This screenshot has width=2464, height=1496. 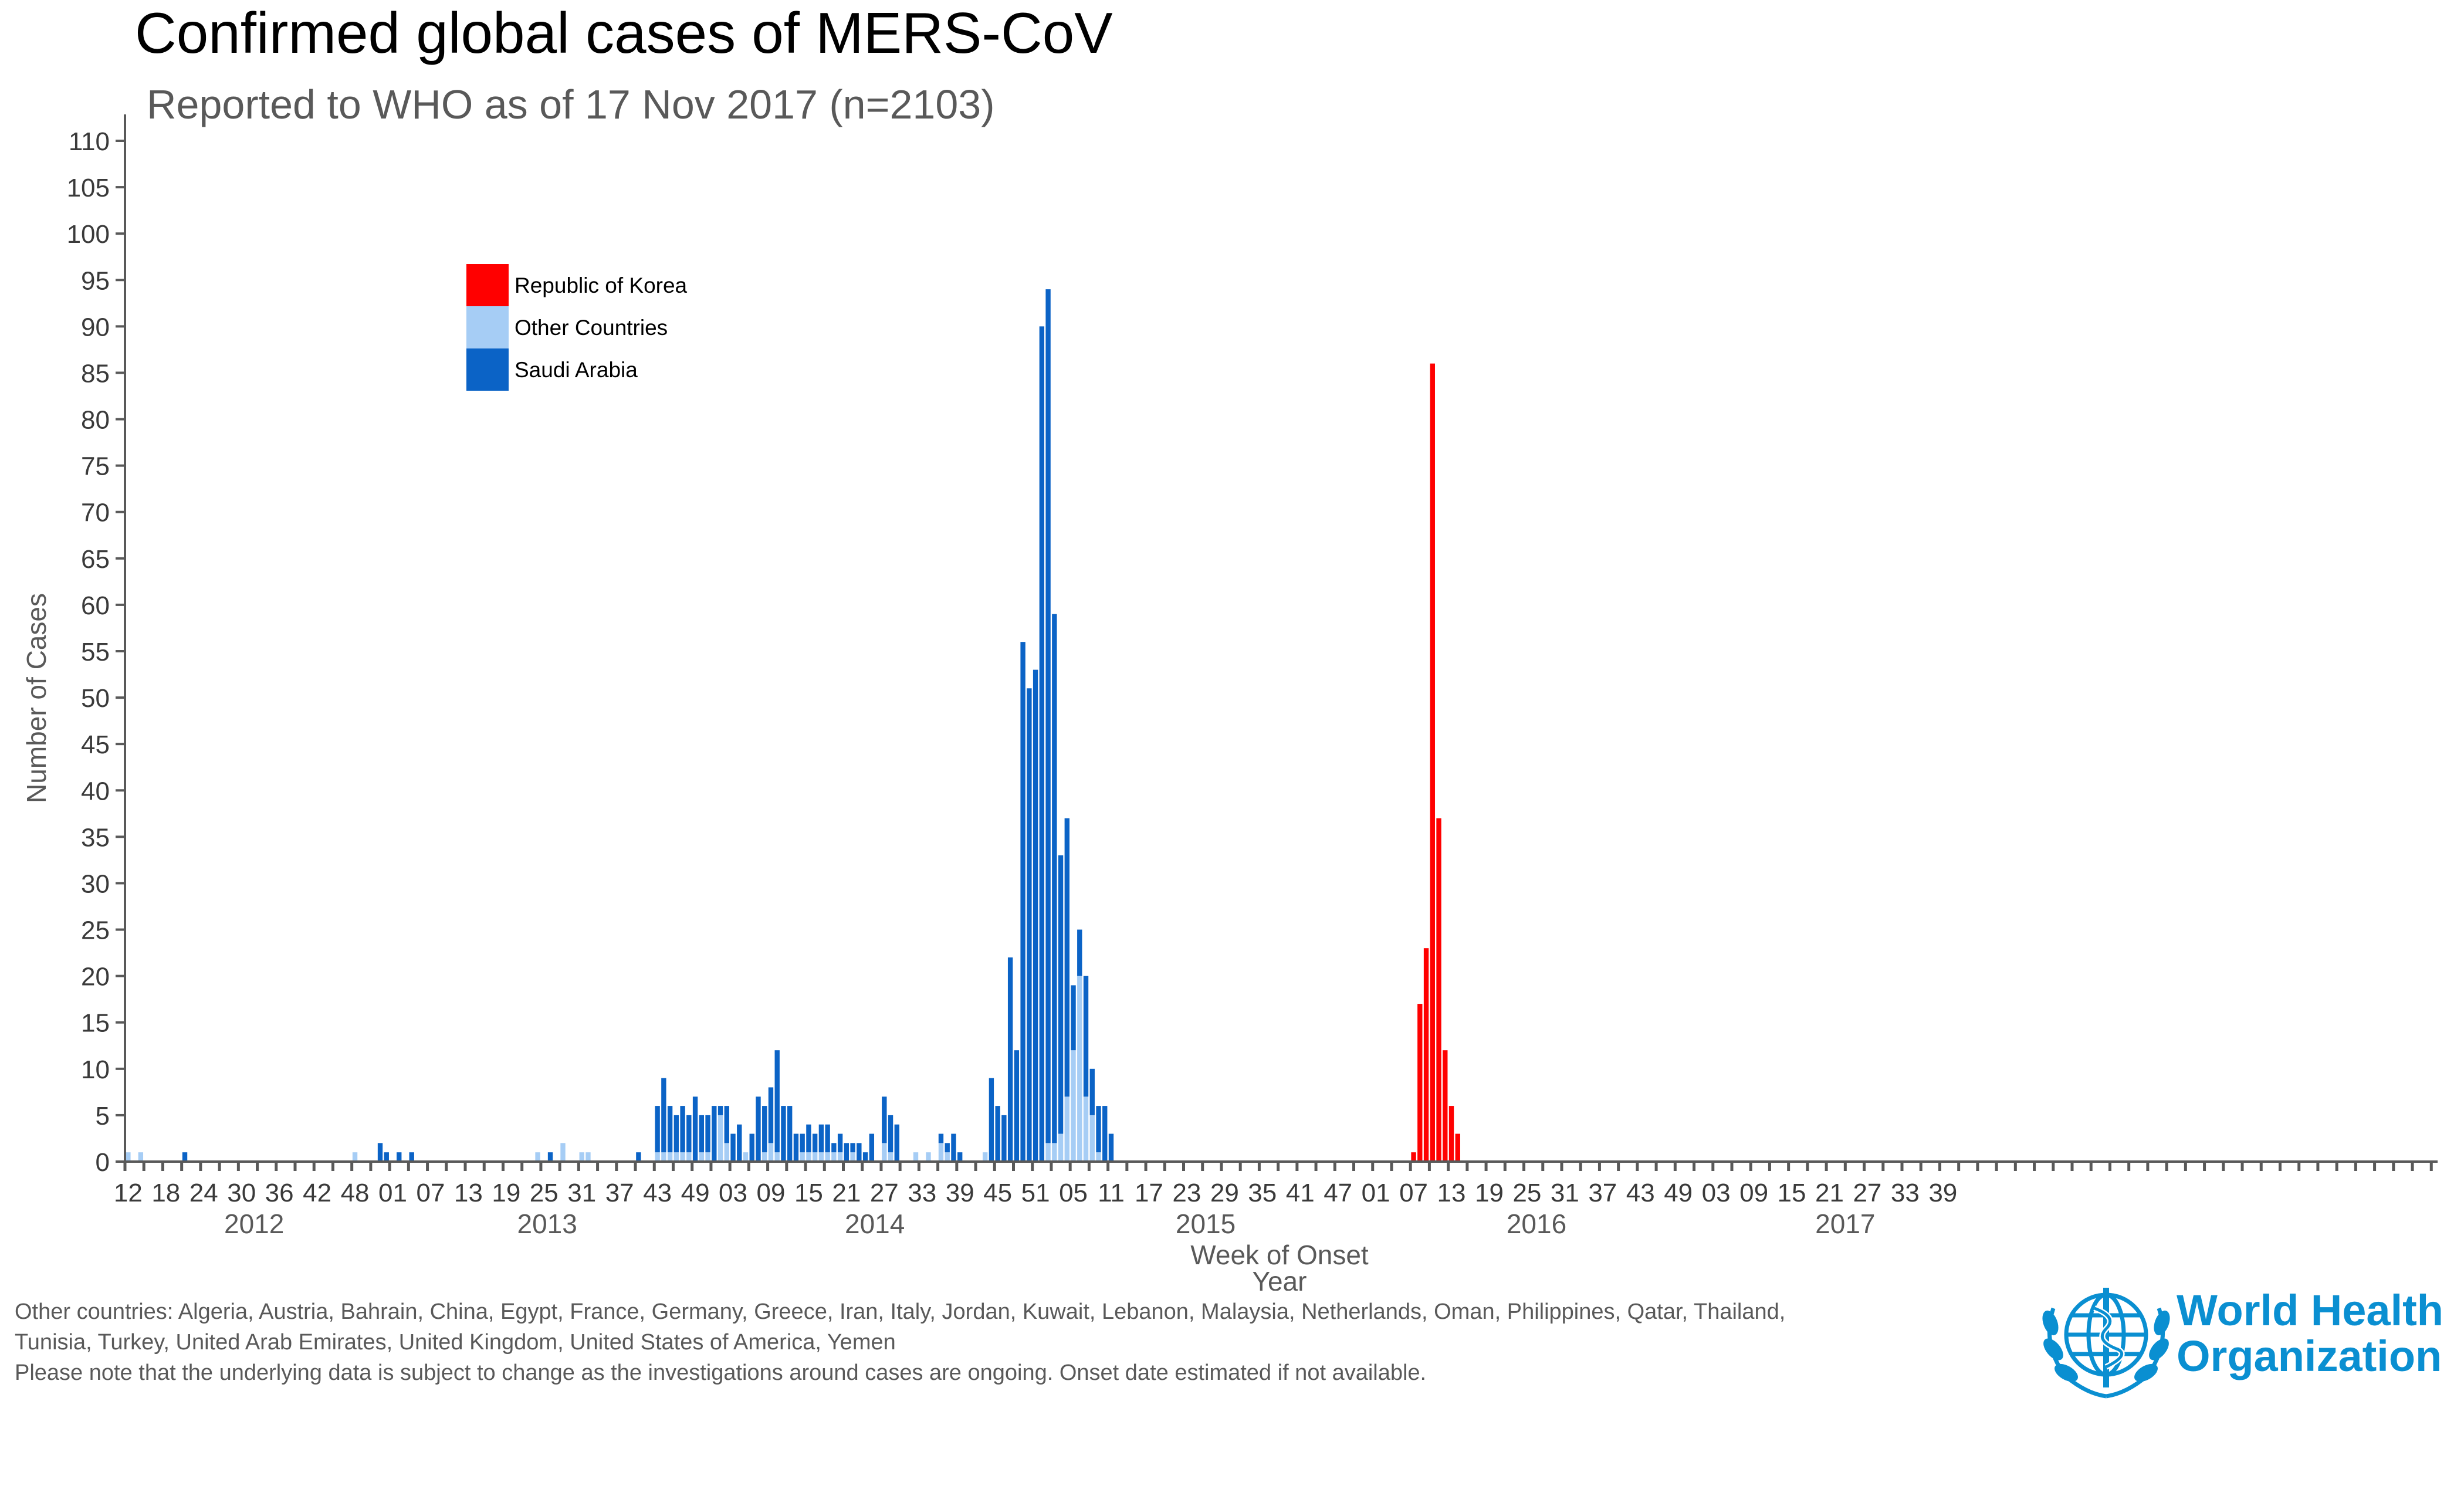 I want to click on x-tick-label: 21, so click(x=846, y=1193).